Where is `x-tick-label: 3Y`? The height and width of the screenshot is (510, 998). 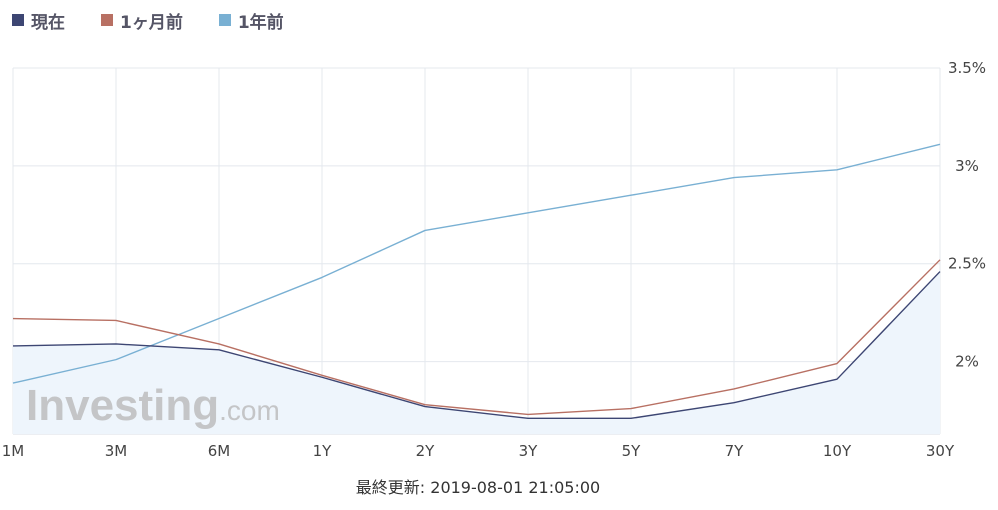
x-tick-label: 3Y is located at coordinates (529, 451).